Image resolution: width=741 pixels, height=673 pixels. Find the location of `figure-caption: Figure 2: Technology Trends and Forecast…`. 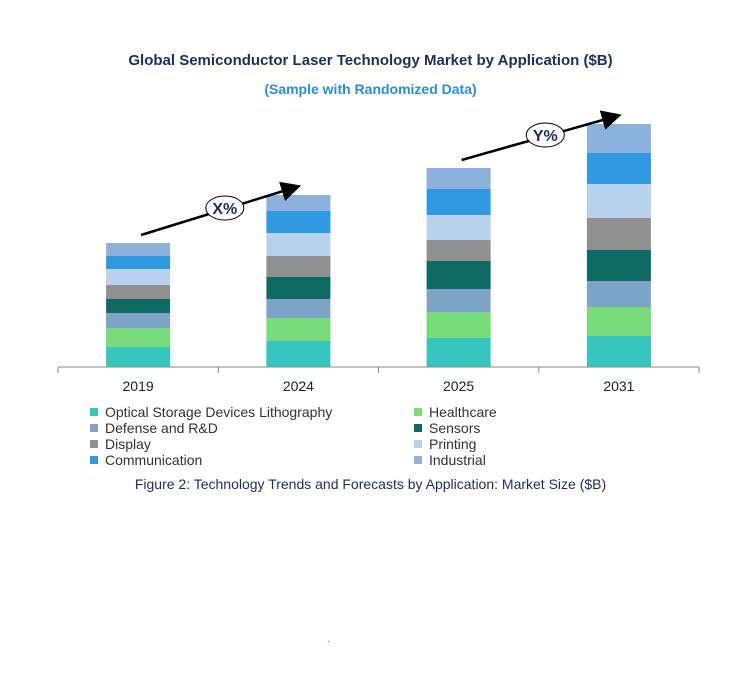

figure-caption: Figure 2: Technology Trends and Forecast… is located at coordinates (370, 484).